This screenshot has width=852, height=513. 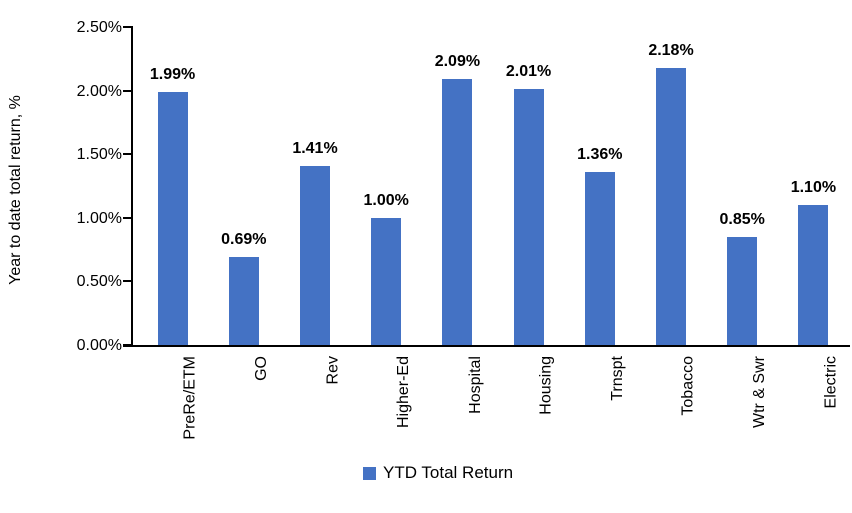 What do you see at coordinates (190, 398) in the screenshot?
I see `x-category-label: PreRe/ETM` at bounding box center [190, 398].